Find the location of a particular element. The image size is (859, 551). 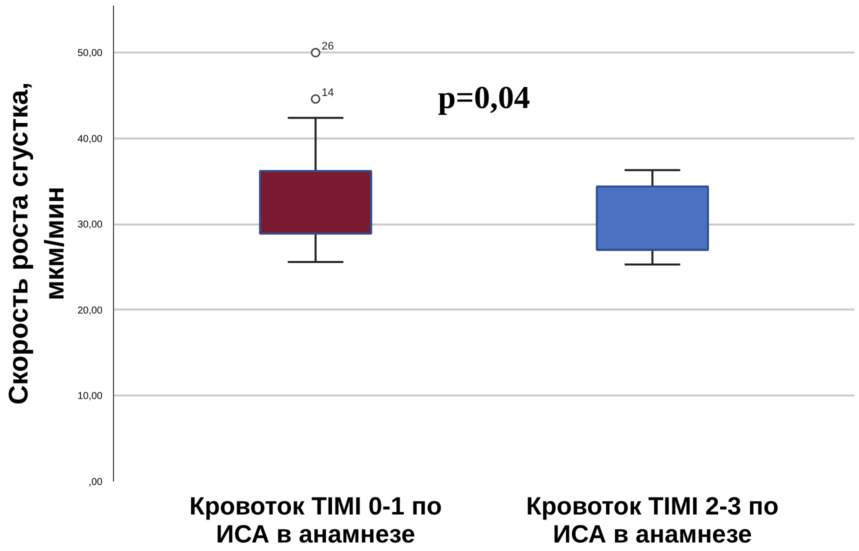

y-tick-label: 40,00 is located at coordinates (90, 139).